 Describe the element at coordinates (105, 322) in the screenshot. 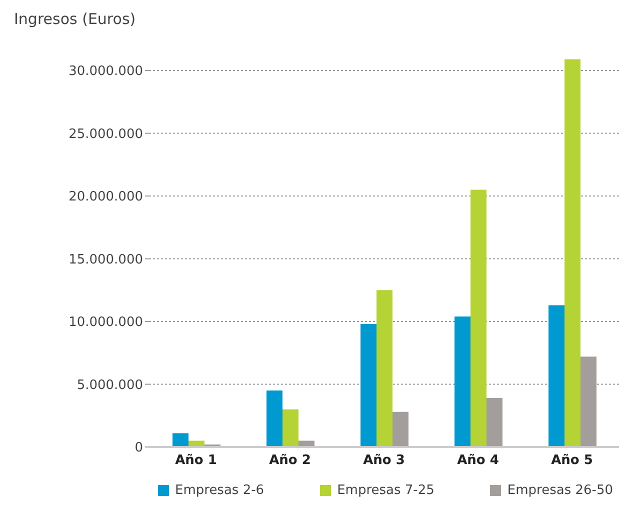

I see `y-tick-label: 10.000.000` at that location.